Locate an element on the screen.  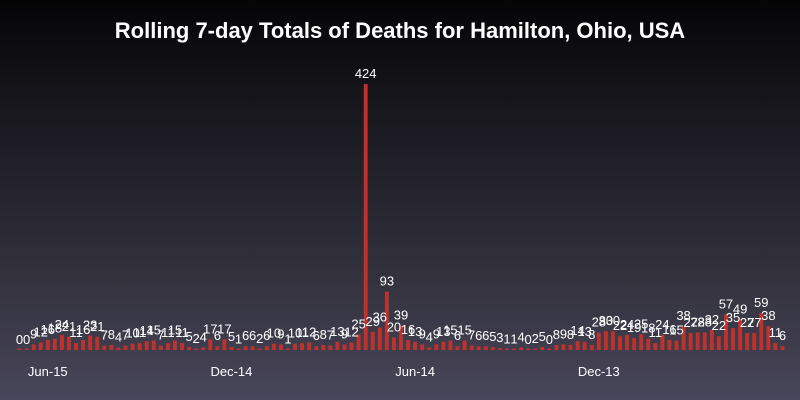
data-label: 23 is located at coordinates (90, 325).